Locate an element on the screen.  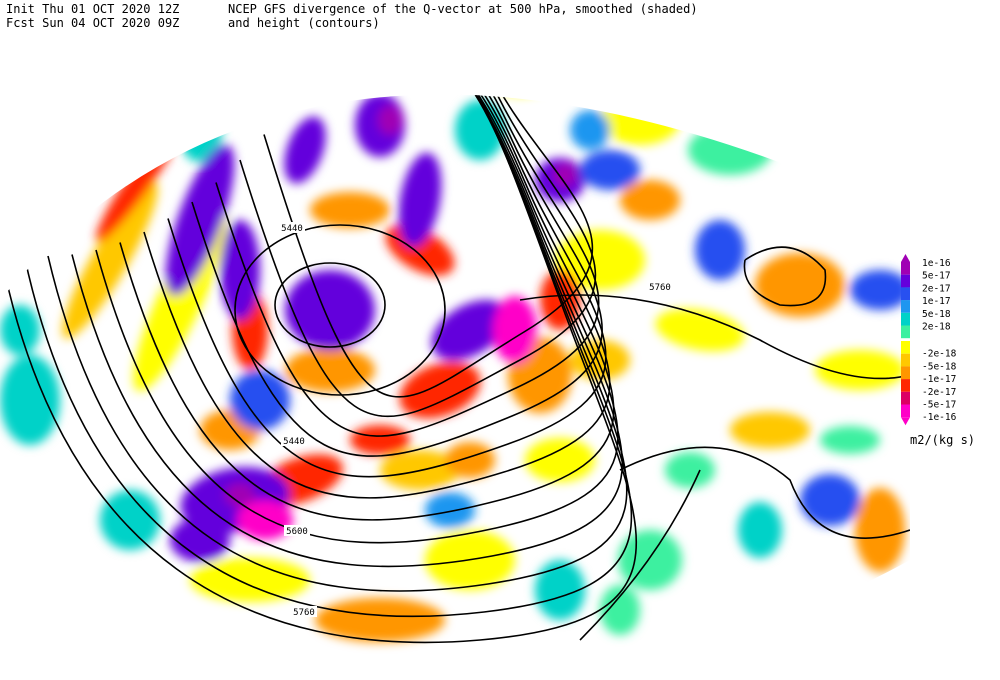
colorbar-label: 2e-18 is located at coordinates (936, 327).